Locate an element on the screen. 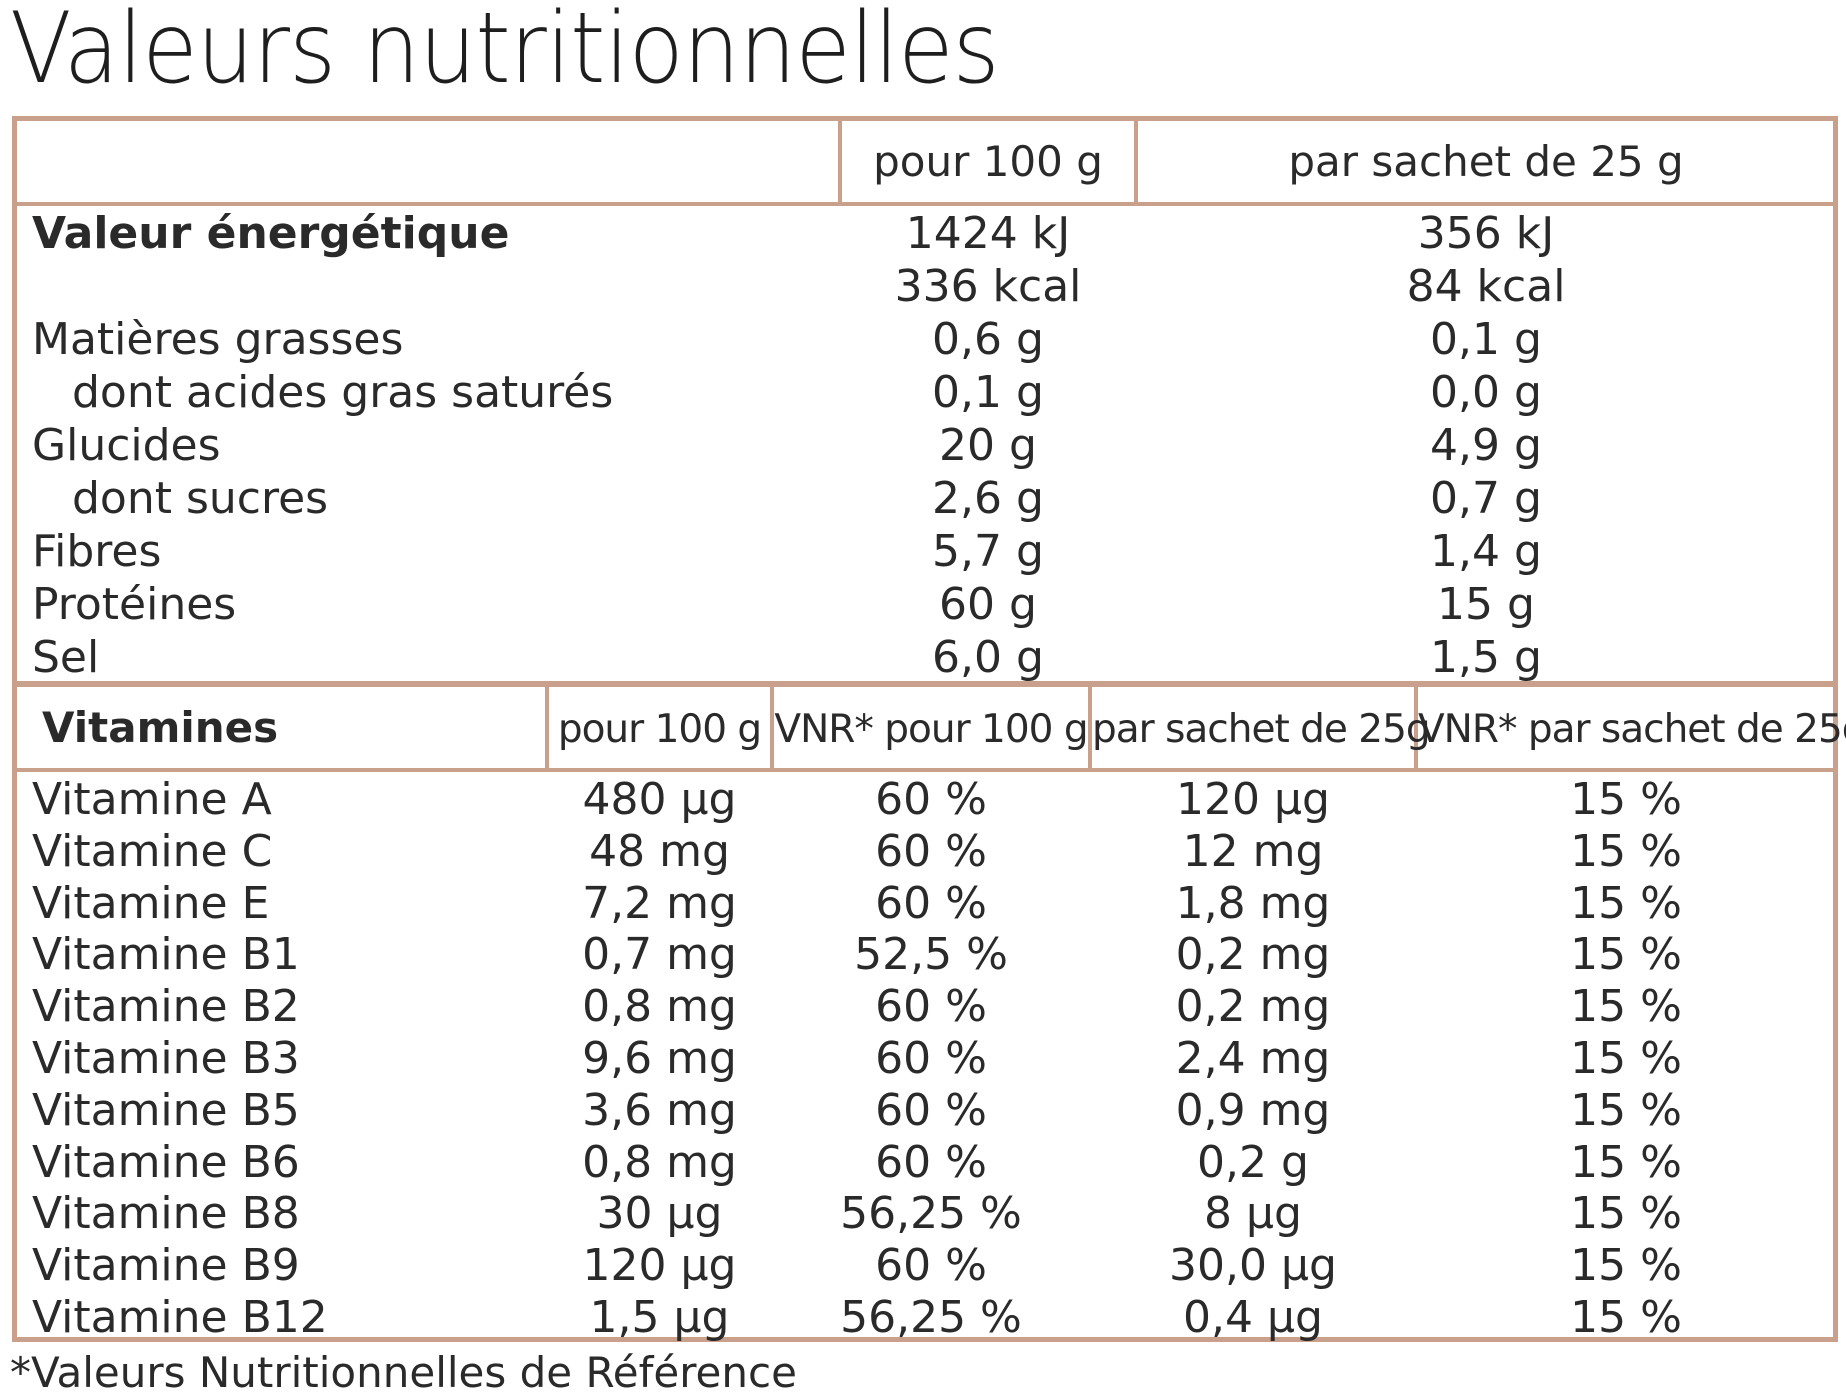 This screenshot has height=1398, width=1846. vitamin-per100-value: 1,5 µg is located at coordinates (659, 1317).